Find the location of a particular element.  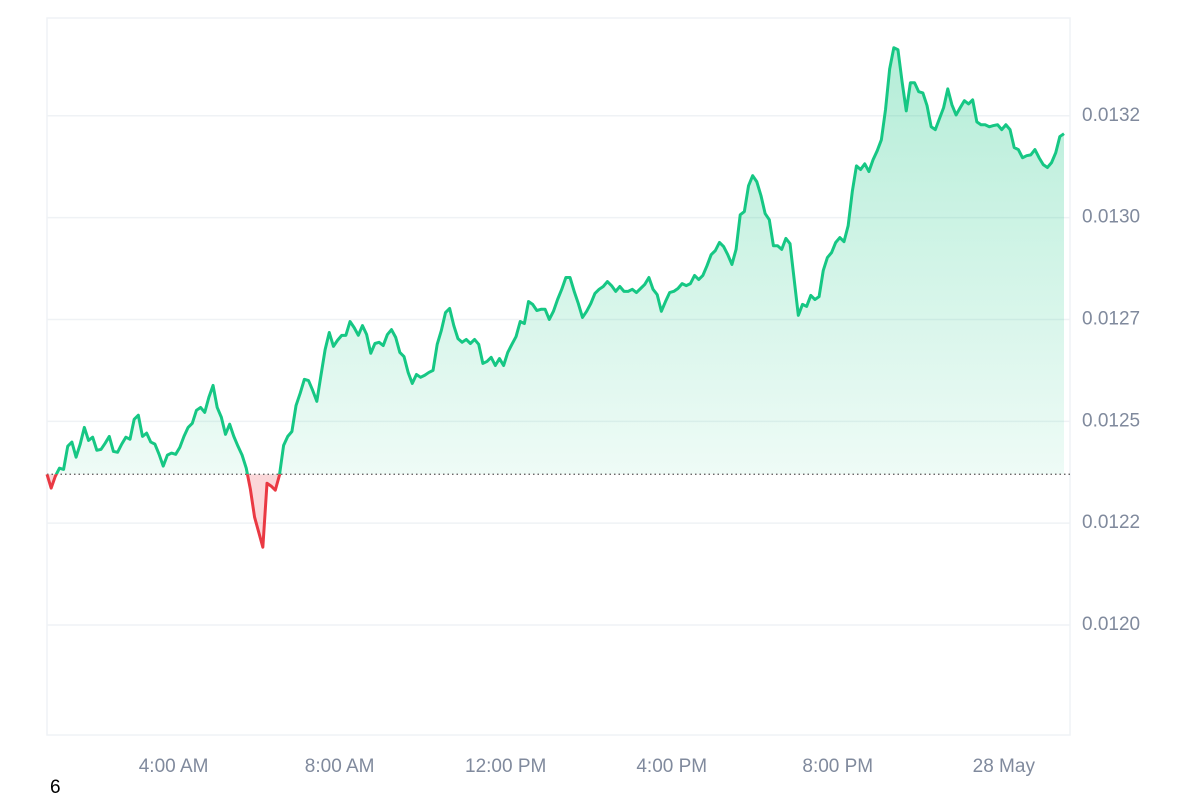

x-tick-label: 8:00 PM is located at coordinates (837, 766).